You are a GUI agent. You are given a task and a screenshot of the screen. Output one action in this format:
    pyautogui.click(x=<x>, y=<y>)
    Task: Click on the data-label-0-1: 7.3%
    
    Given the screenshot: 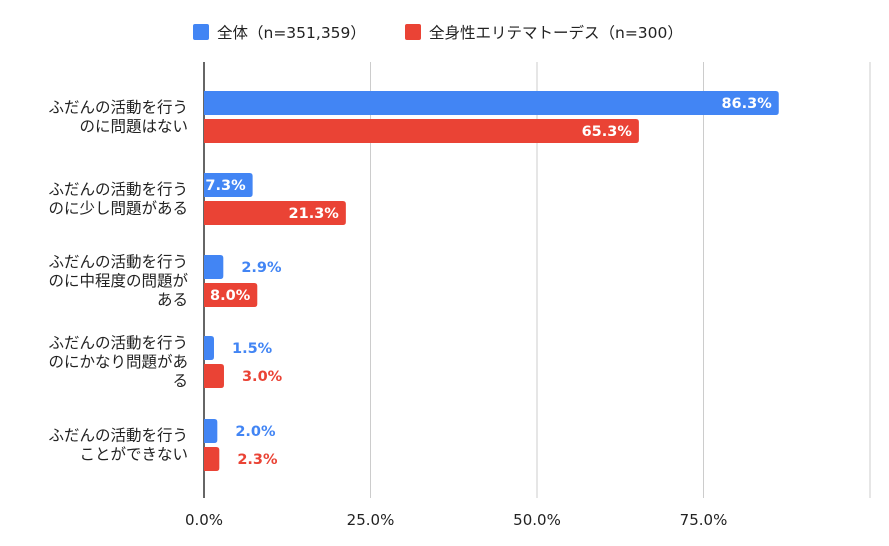 What is the action you would take?
    pyautogui.click(x=225, y=186)
    